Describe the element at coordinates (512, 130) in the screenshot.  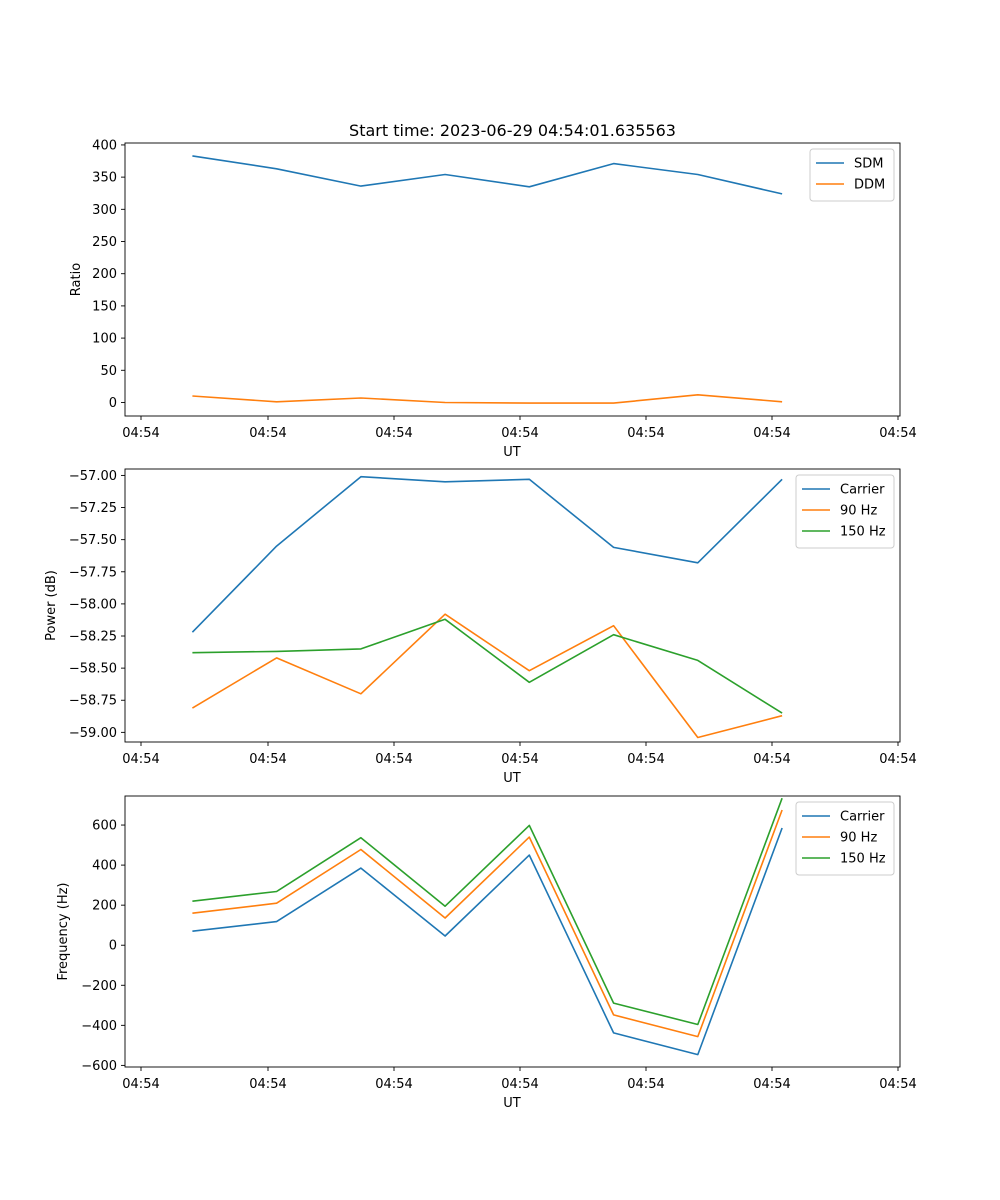
I see `figure-title: Start time: 2023-06-29 04:54:01.635563` at that location.